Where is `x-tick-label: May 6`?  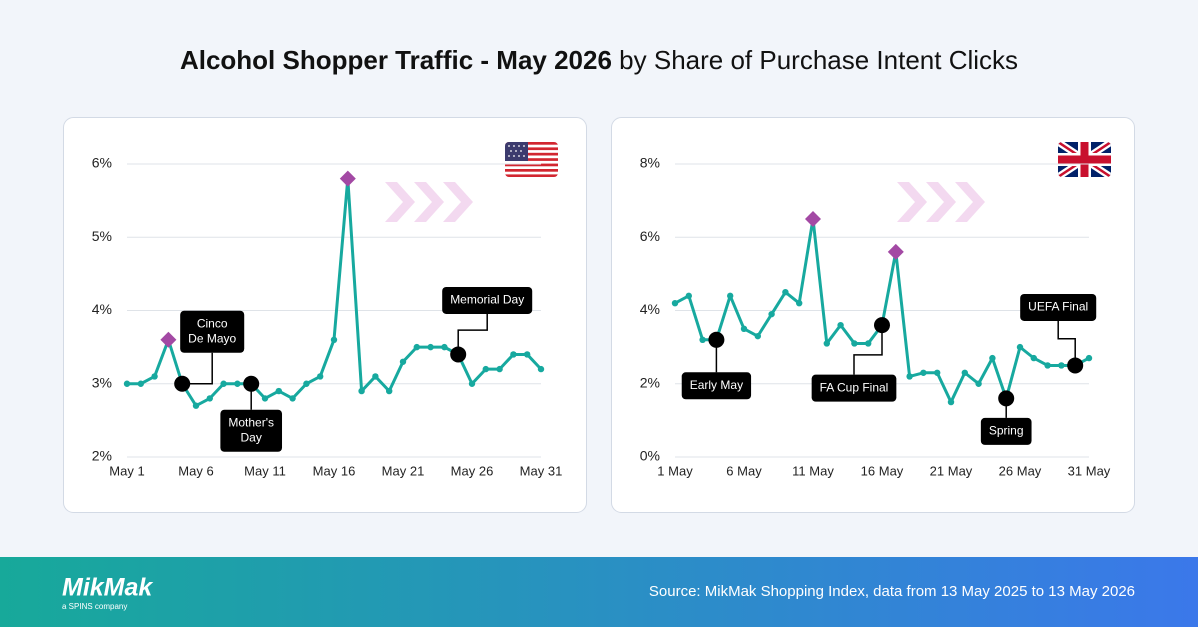
x-tick-label: May 6 is located at coordinates (195, 470).